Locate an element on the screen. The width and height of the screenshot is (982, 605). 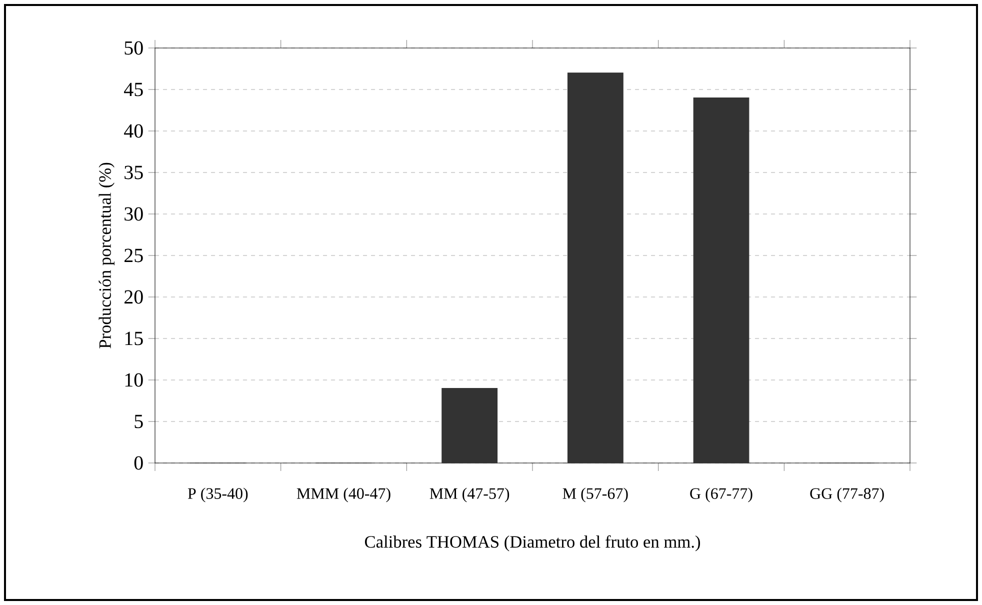
y-tick-label: 50 is located at coordinates (133, 48).